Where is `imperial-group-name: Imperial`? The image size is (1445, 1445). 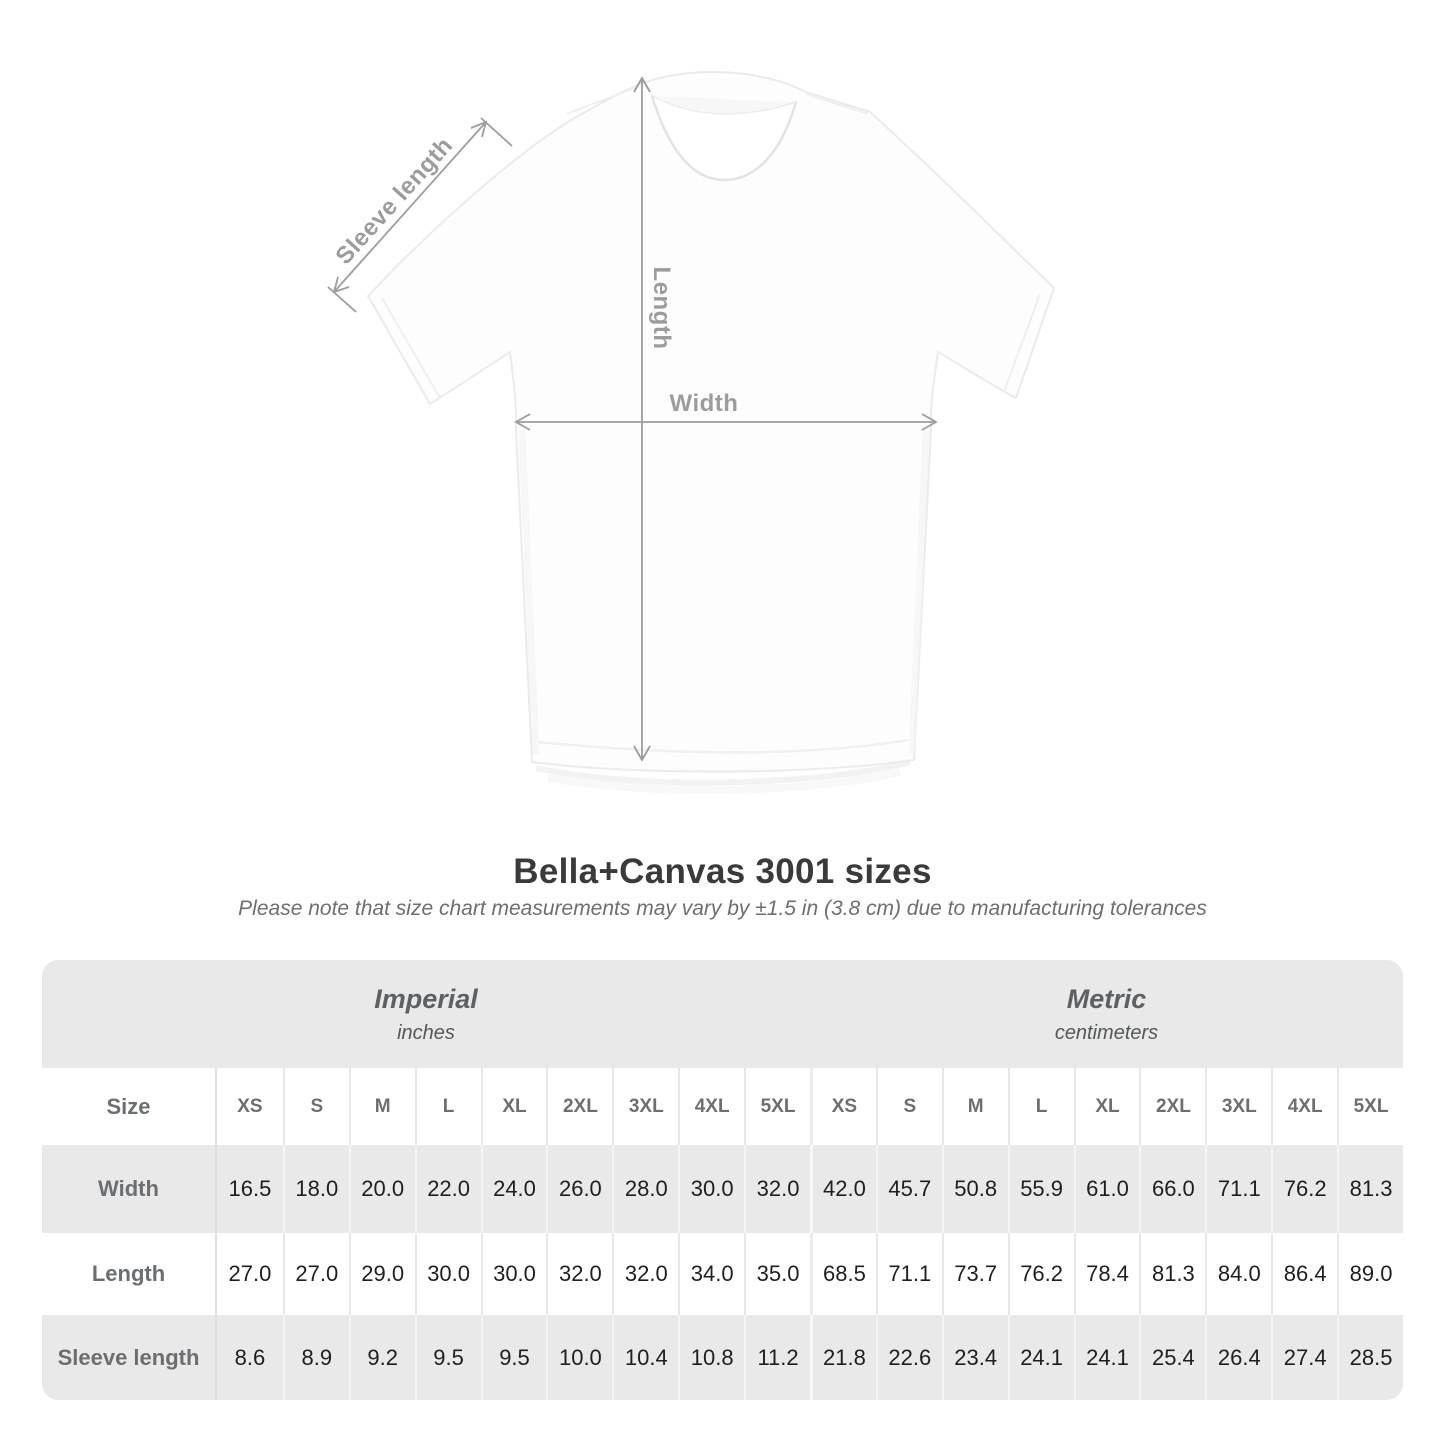 imperial-group-name: Imperial is located at coordinates (426, 998).